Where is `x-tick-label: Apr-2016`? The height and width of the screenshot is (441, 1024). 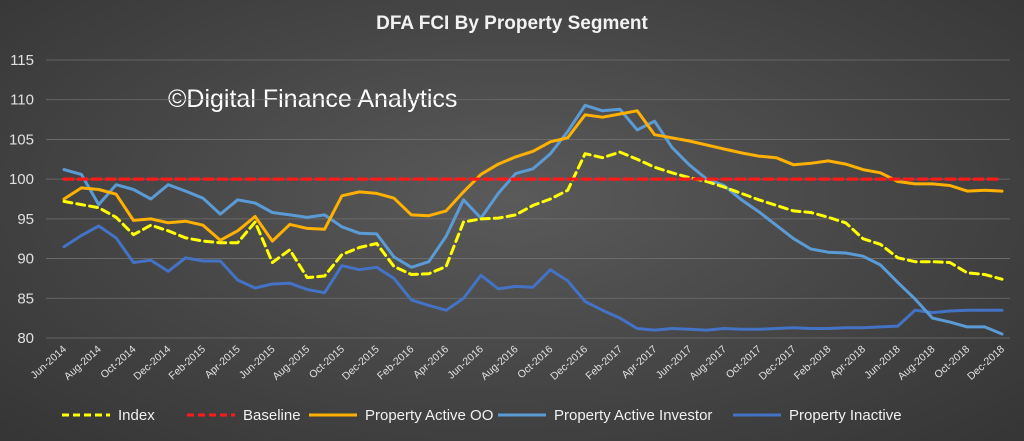 x-tick-label: Apr-2016 is located at coordinates (431, 362).